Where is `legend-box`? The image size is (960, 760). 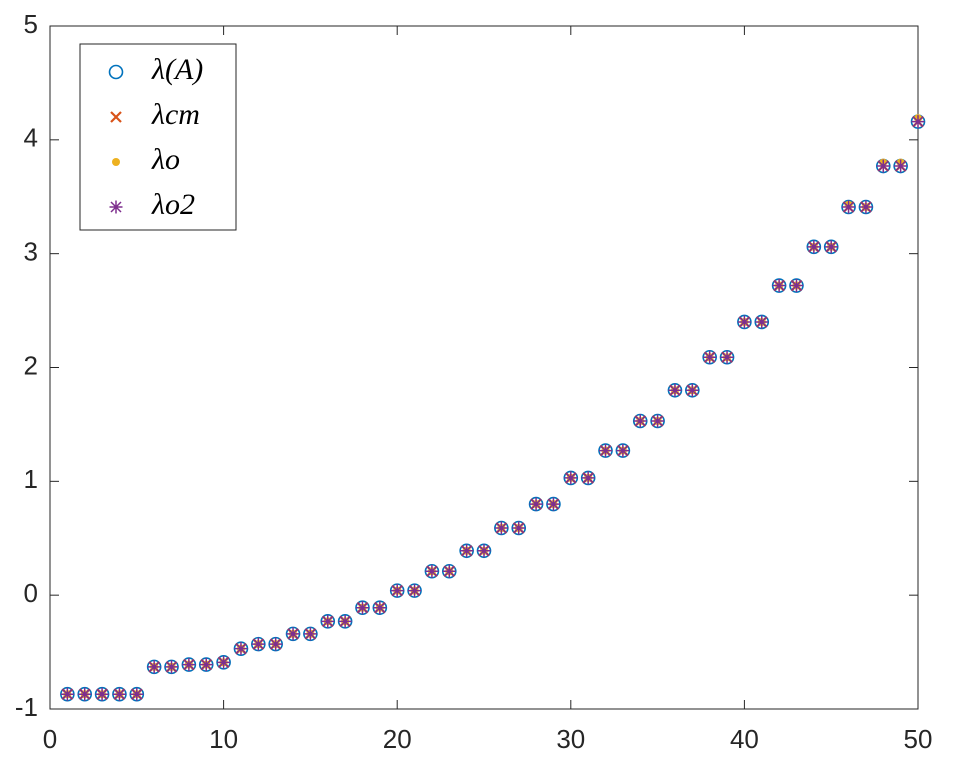 legend-box is located at coordinates (158, 137).